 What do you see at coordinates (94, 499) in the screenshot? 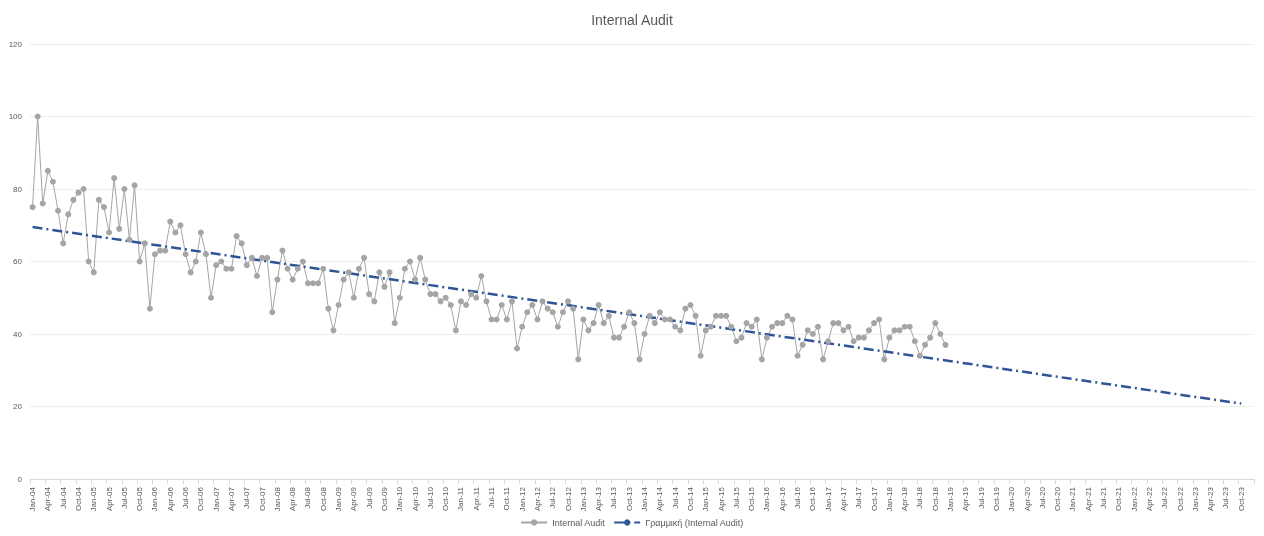
I see `x-tick-label: Jan-05` at bounding box center [94, 499].